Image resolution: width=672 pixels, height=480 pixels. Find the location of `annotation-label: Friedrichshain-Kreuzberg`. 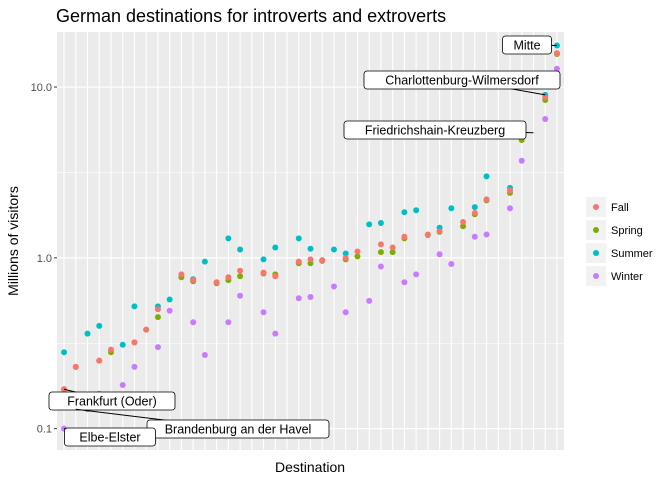

annotation-label: Friedrichshain-Kreuzberg is located at coordinates (438, 130).